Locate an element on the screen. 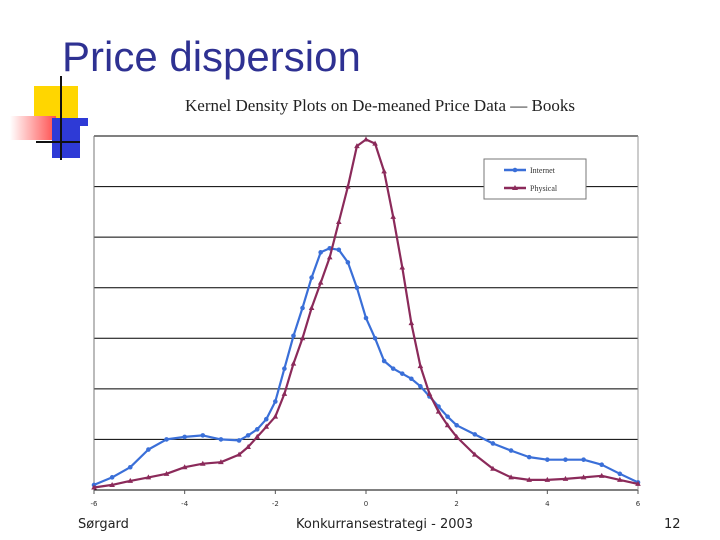  legend: Internet Physical is located at coordinates (535, 179).